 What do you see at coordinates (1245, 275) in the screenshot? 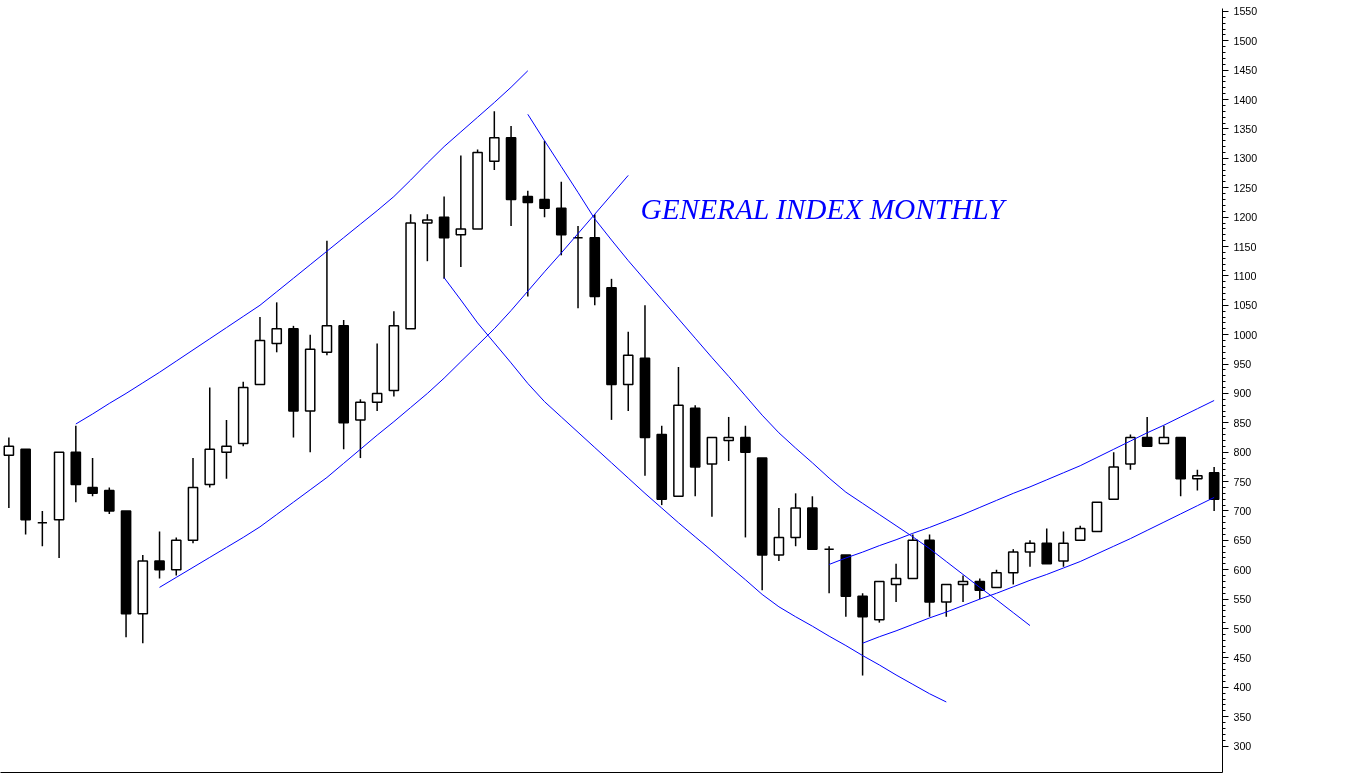
I see `y-tick-label: 1100` at bounding box center [1245, 275].